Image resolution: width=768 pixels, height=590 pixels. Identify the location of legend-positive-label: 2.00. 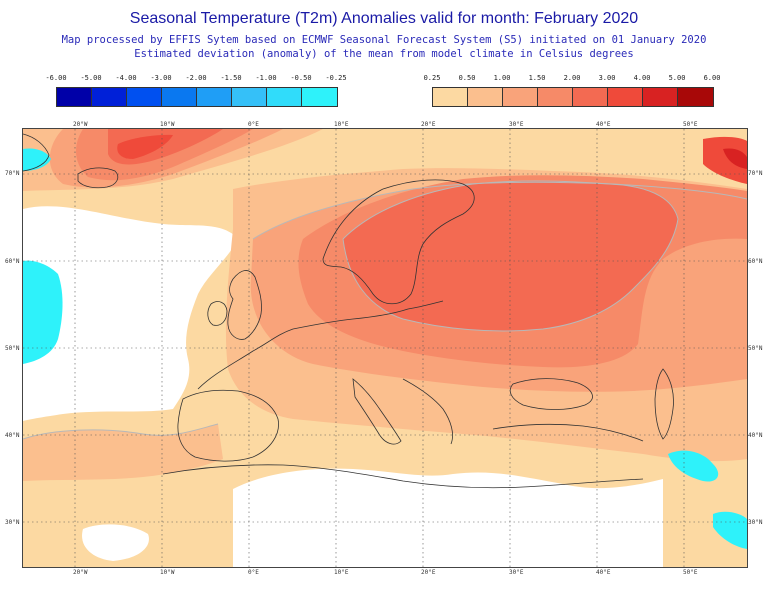
(572, 78).